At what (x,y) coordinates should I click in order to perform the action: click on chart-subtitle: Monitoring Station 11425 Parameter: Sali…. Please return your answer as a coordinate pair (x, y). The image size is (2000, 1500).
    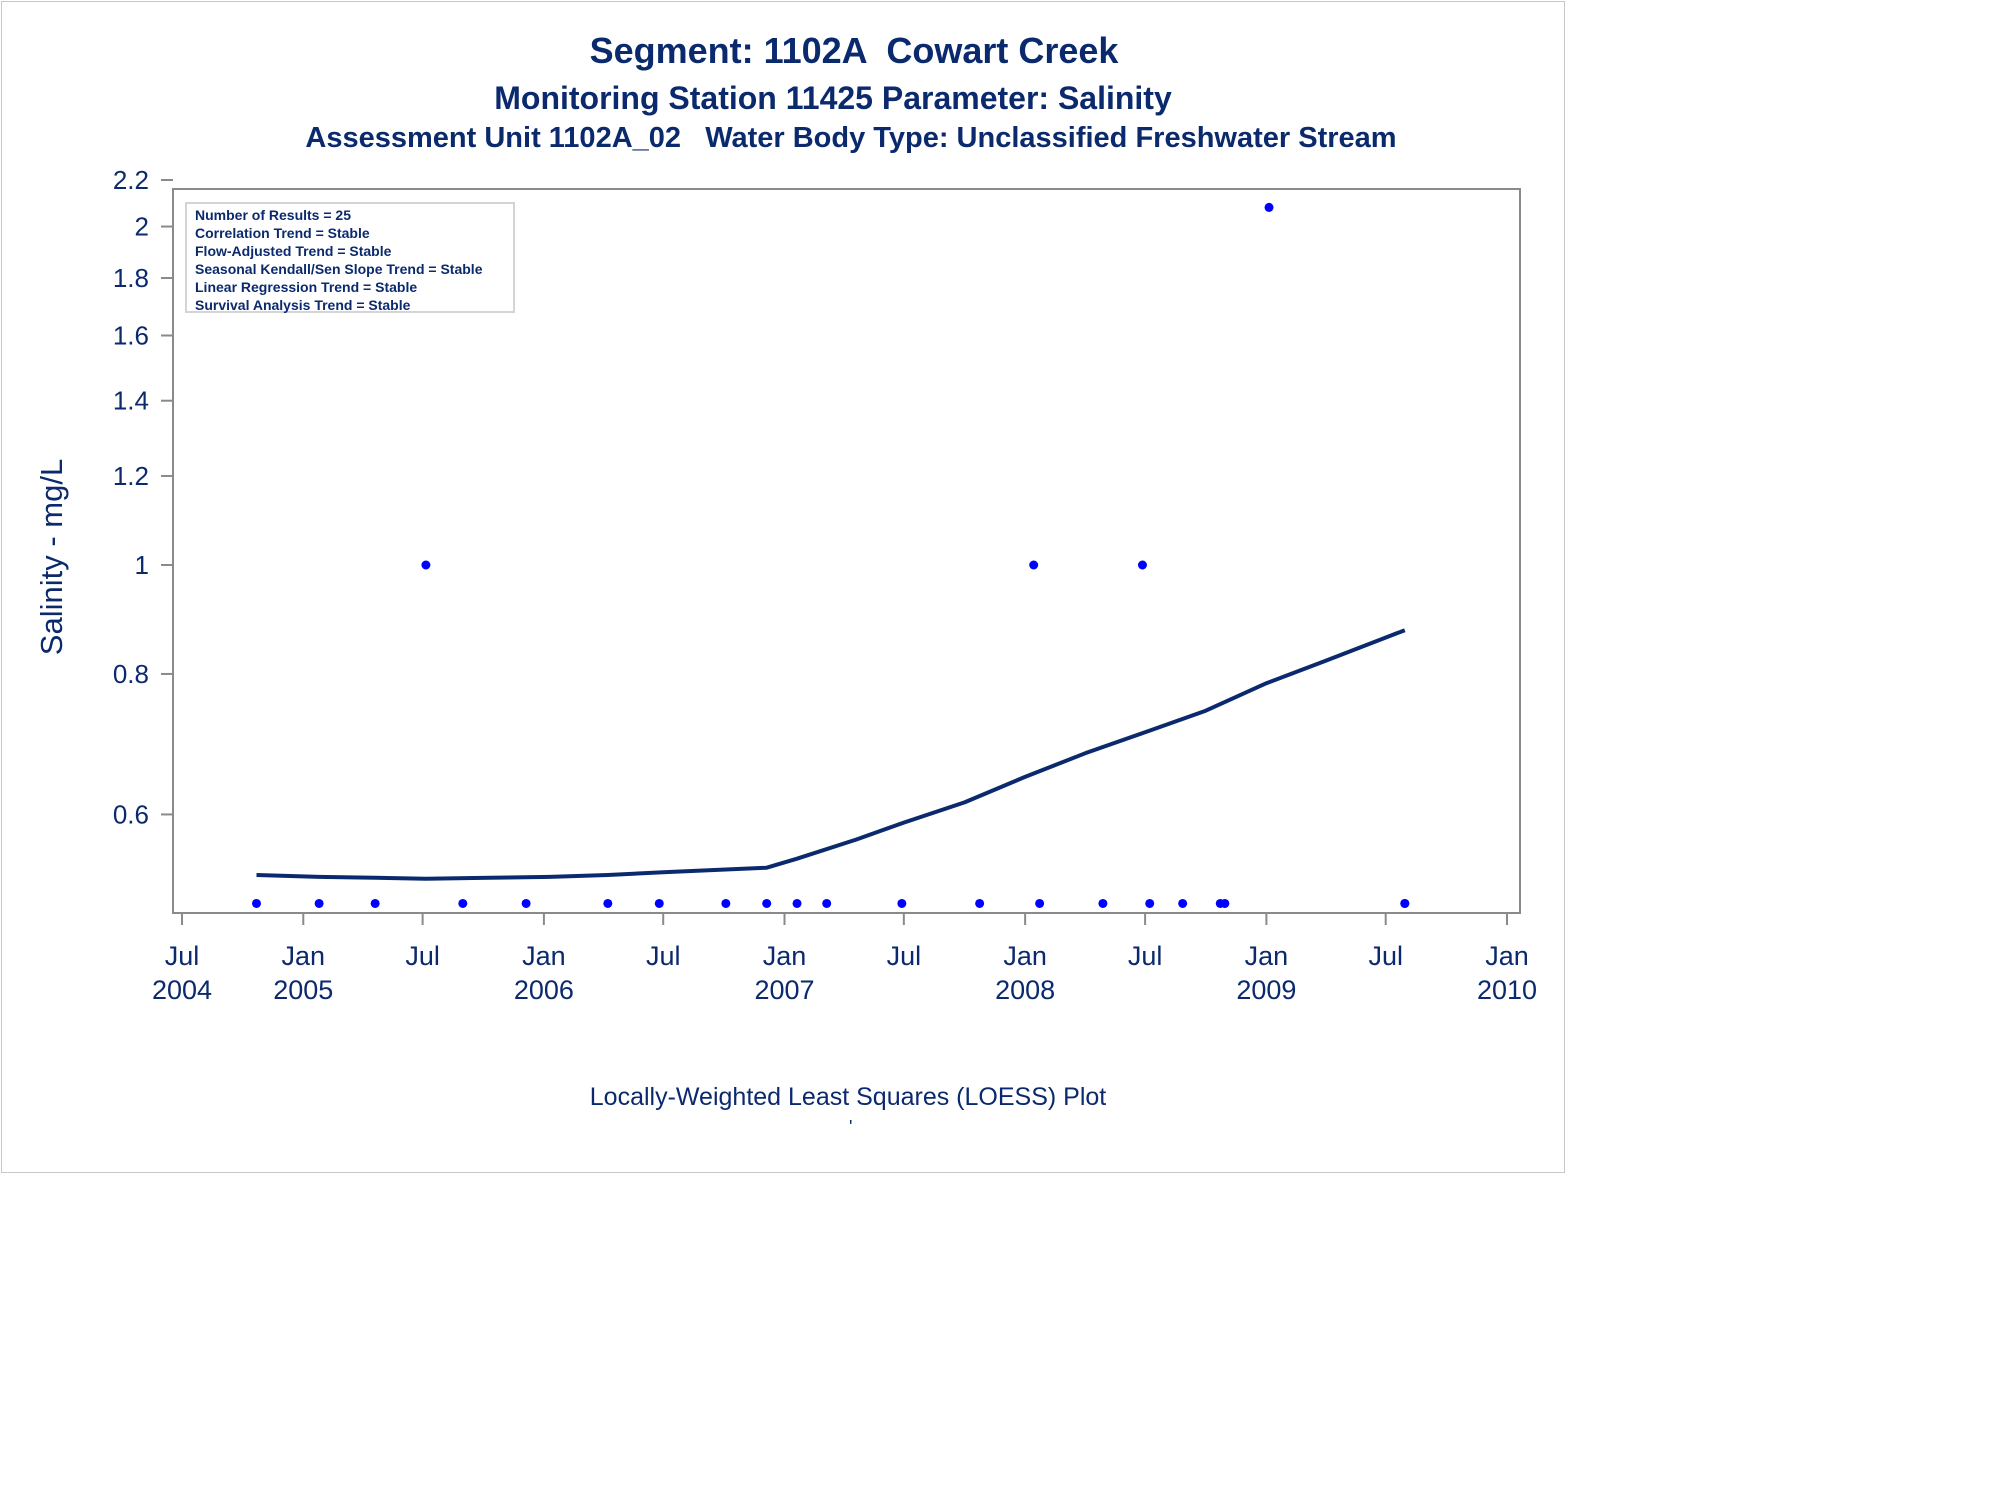
    Looking at the image, I should click on (833, 98).